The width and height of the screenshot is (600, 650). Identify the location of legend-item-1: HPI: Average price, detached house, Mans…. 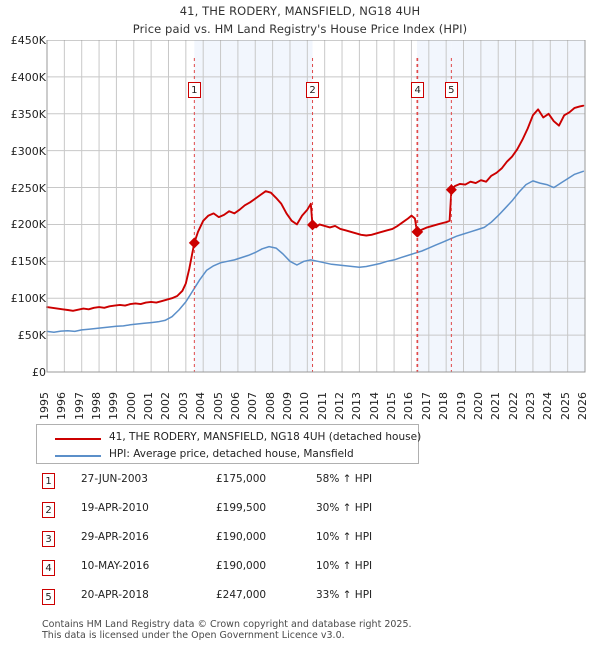
(227, 455).